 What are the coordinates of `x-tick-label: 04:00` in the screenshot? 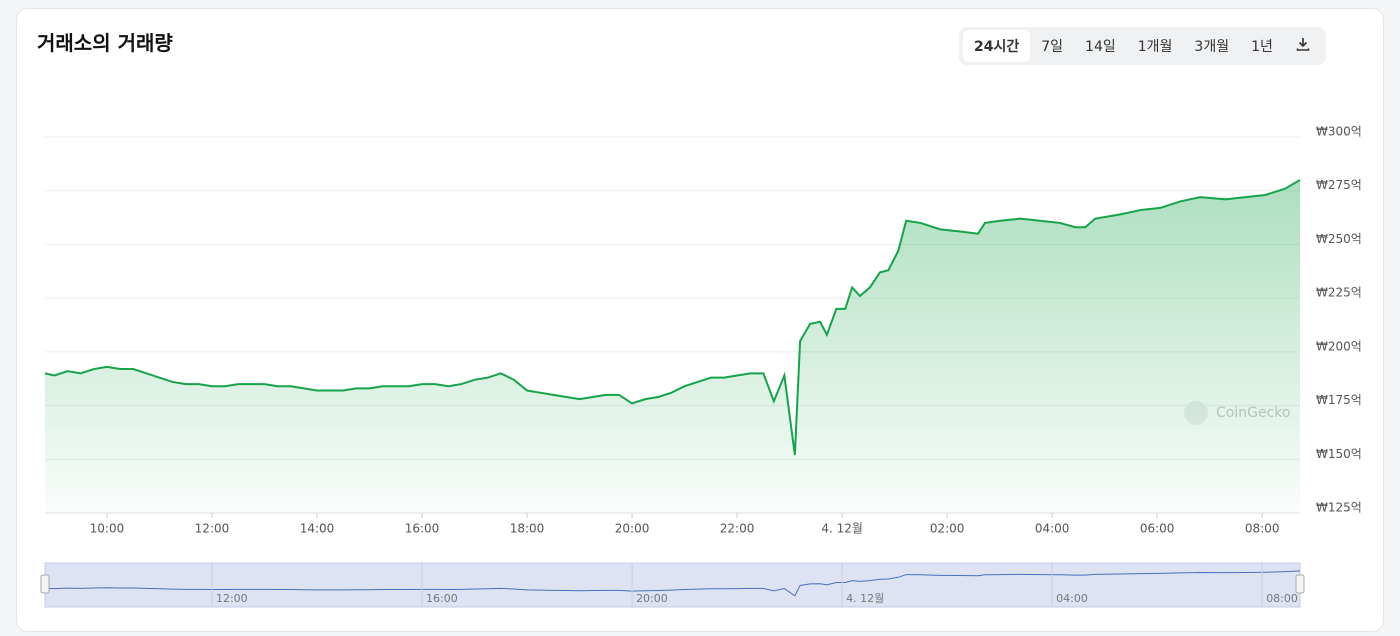 It's located at (1052, 529).